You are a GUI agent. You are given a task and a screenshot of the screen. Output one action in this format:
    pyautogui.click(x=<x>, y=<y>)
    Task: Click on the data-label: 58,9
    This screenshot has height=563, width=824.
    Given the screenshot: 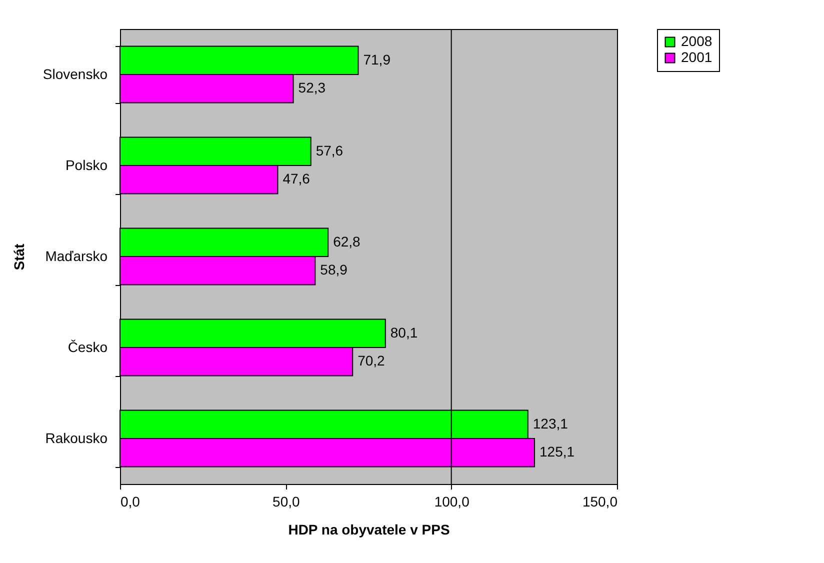 What is the action you would take?
    pyautogui.click(x=334, y=270)
    